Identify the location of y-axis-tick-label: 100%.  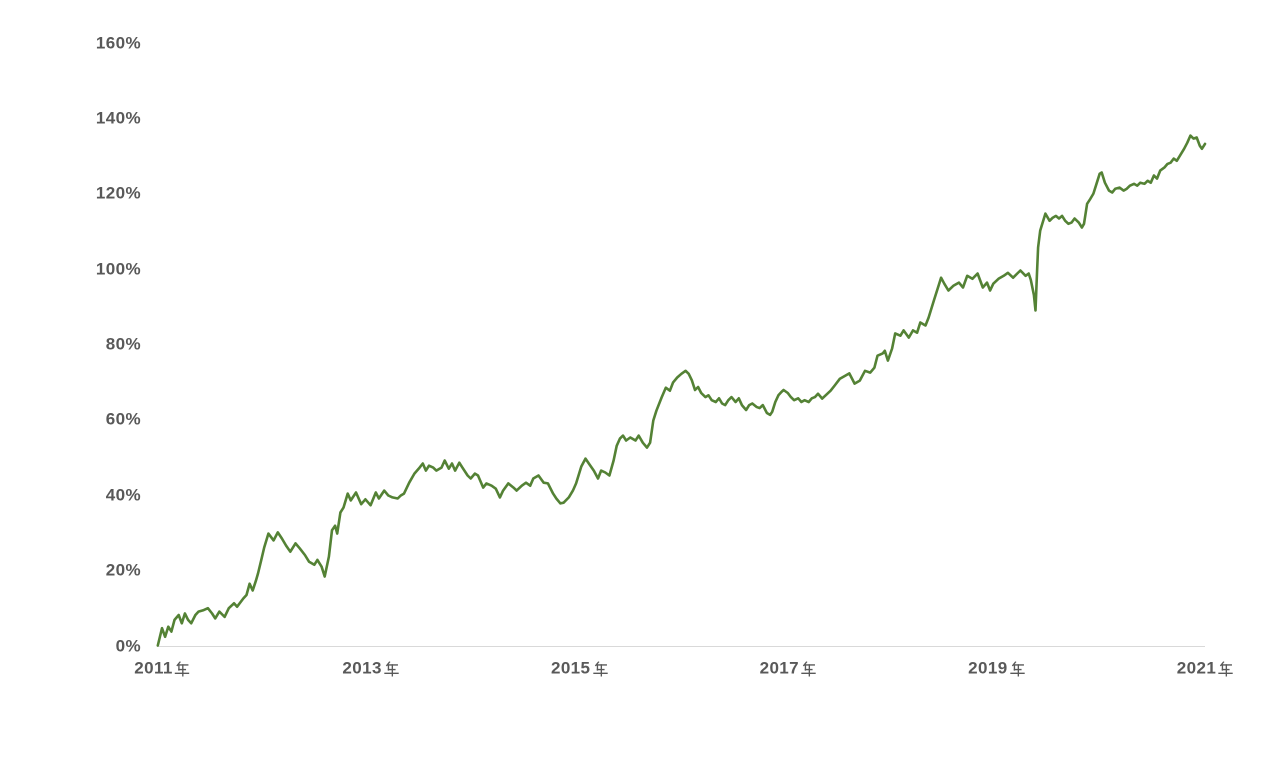
(118, 269).